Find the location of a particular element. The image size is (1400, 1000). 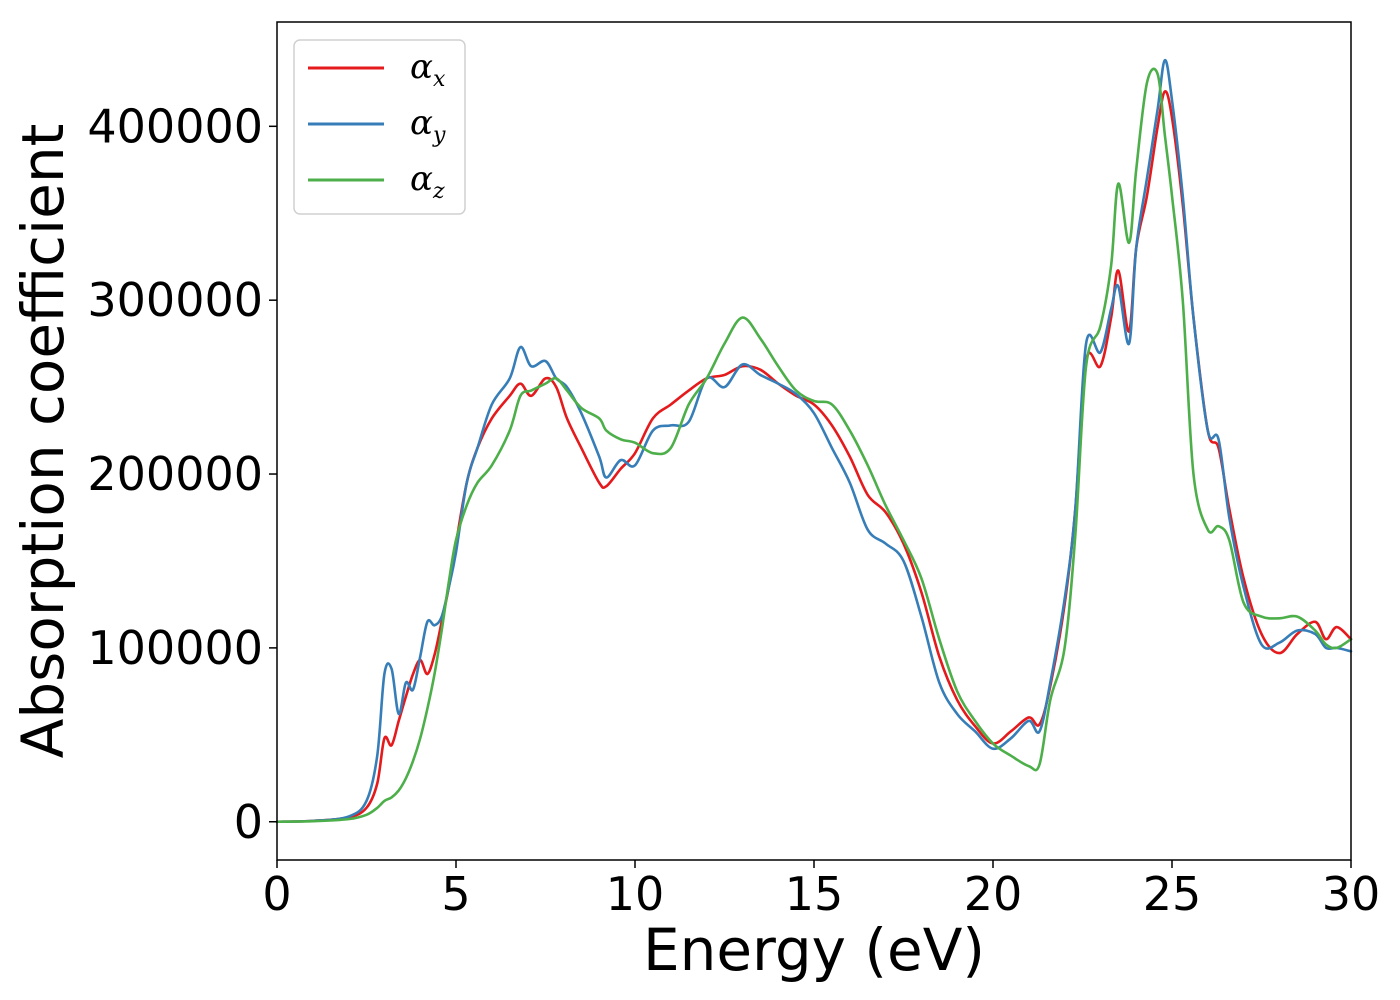

y-tick-label: 200000 is located at coordinates (175, 474).